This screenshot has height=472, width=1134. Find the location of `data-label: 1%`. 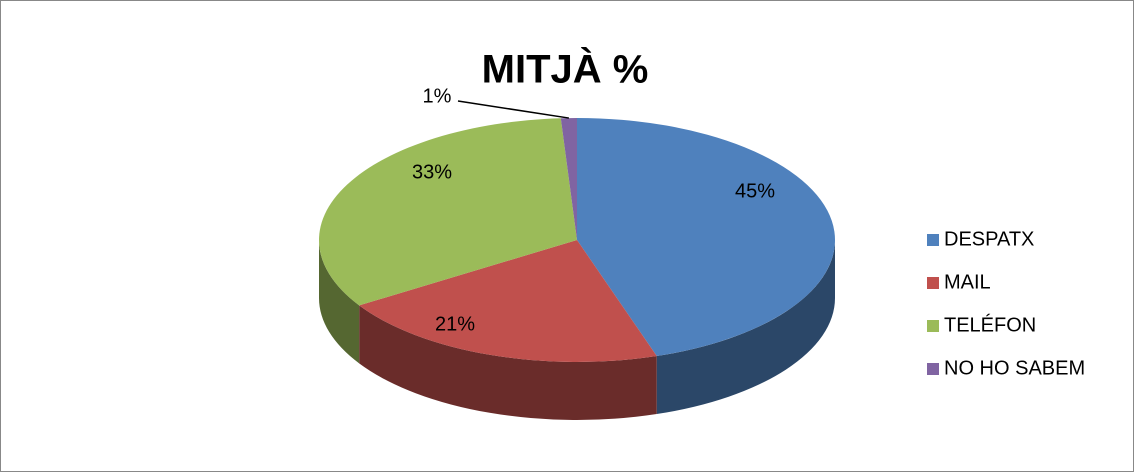

data-label: 1% is located at coordinates (437, 96).